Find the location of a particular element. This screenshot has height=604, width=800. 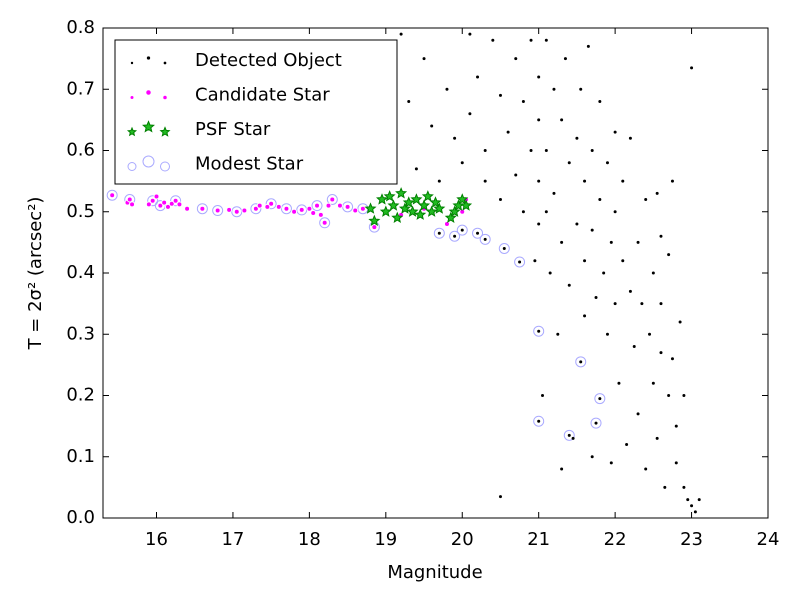

x-tick-label: 16 is located at coordinates (156, 539).